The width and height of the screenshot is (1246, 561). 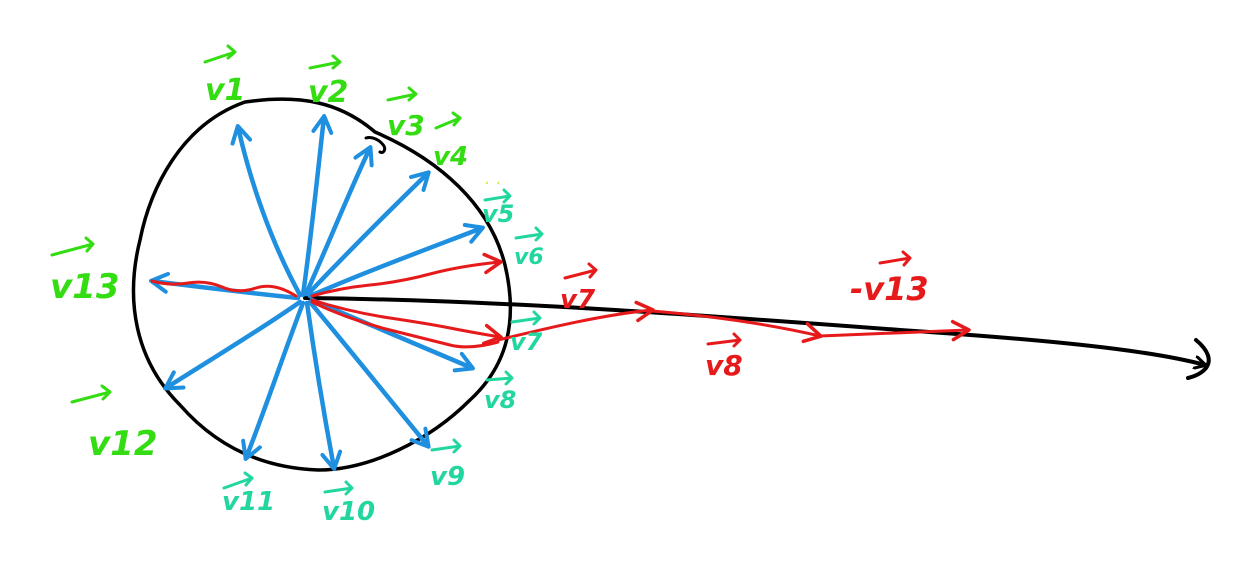 What do you see at coordinates (447, 477) in the screenshot?
I see `label-v9: v9` at bounding box center [447, 477].